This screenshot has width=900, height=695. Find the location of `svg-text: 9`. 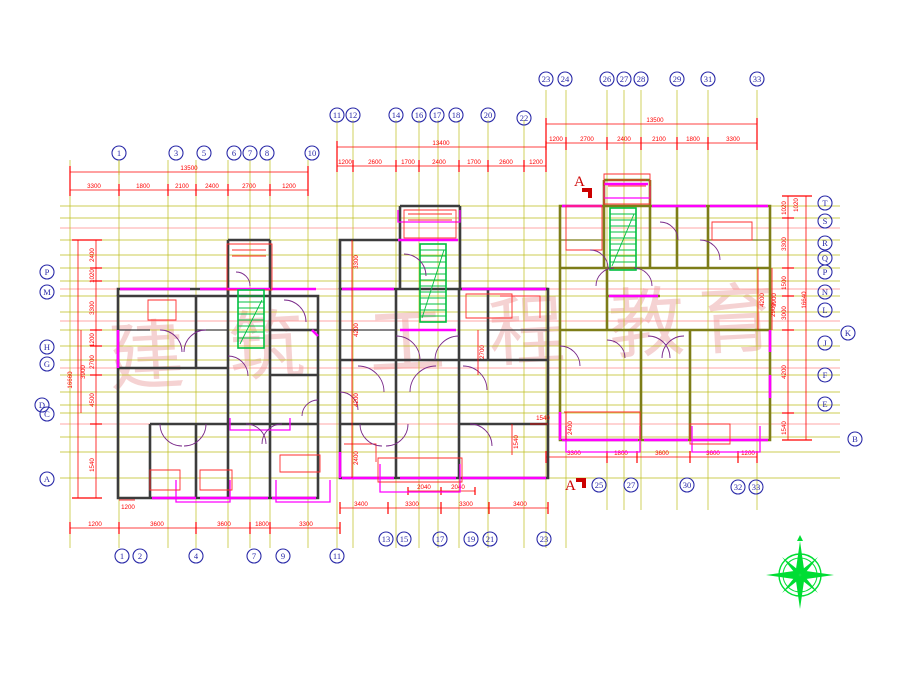

svg-text: 9 is located at coordinates (283, 556).